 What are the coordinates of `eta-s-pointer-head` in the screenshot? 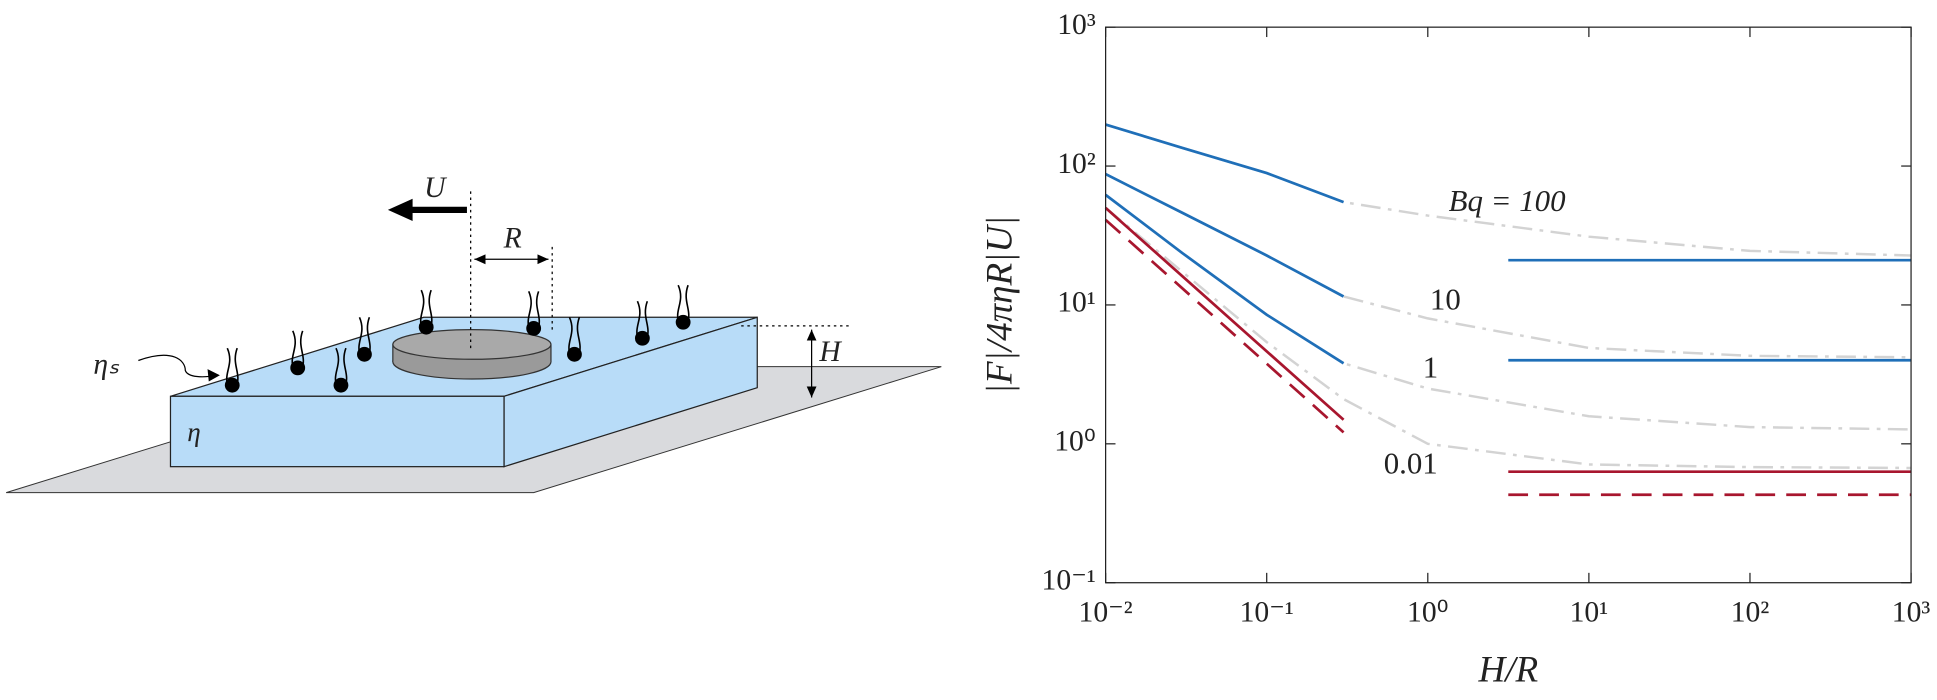 It's located at (213, 375).